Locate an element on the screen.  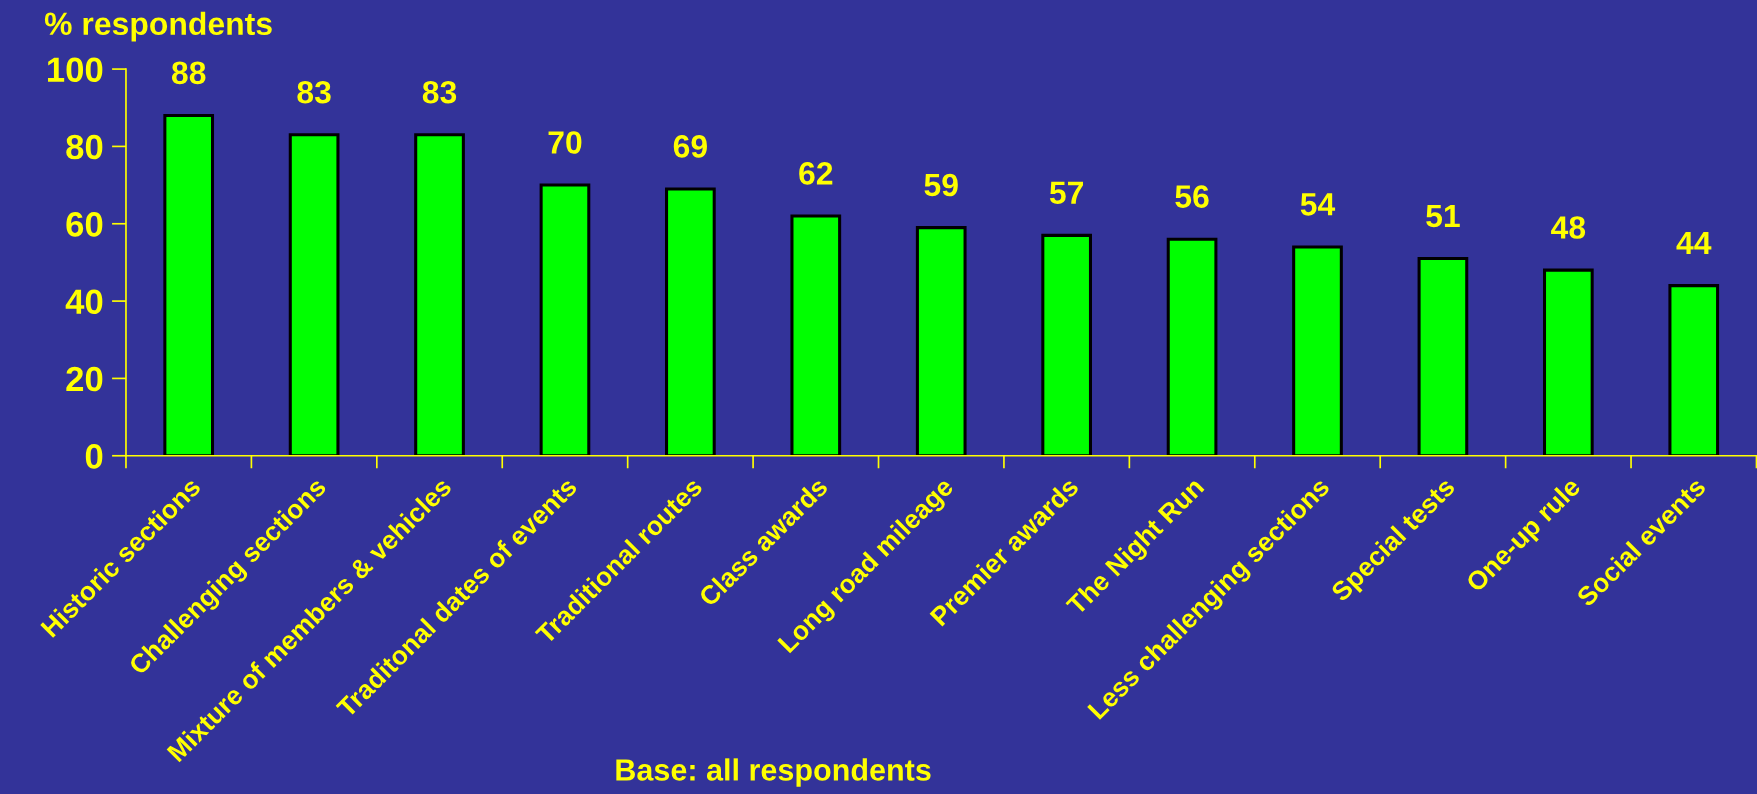
data-label: 69 is located at coordinates (690, 146).